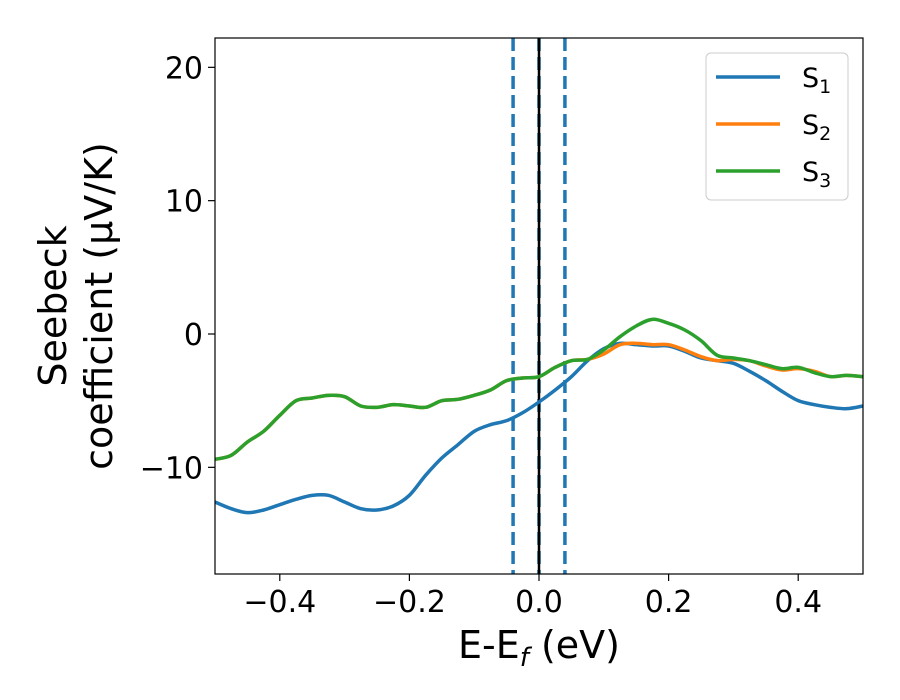  I want to click on legend-box, so click(777, 126).